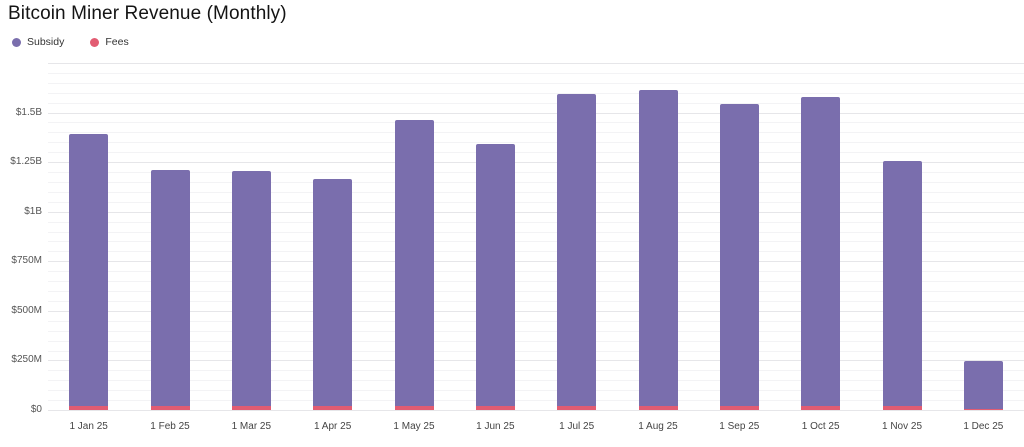 Image resolution: width=1024 pixels, height=447 pixels. I want to click on x-axis-tick: 1 Mar 25, so click(251, 426).